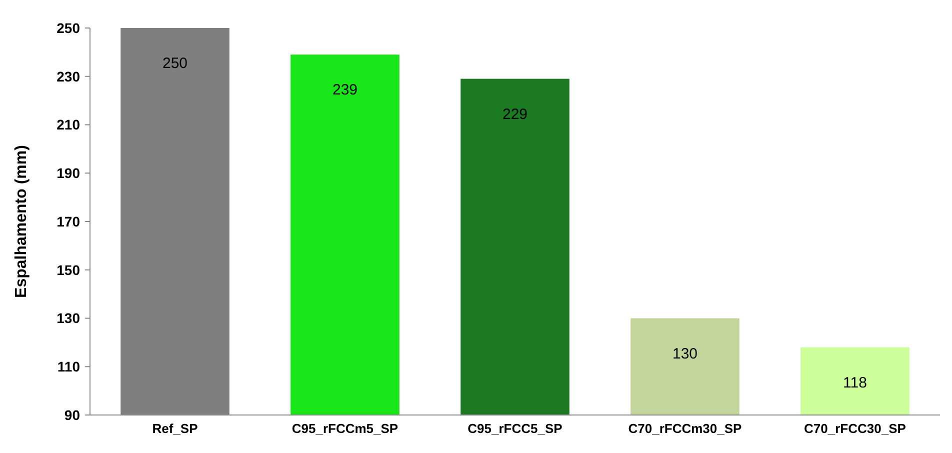 This screenshot has height=453, width=952. I want to click on y-axis-title: Espalhamento (mm), so click(21, 221).